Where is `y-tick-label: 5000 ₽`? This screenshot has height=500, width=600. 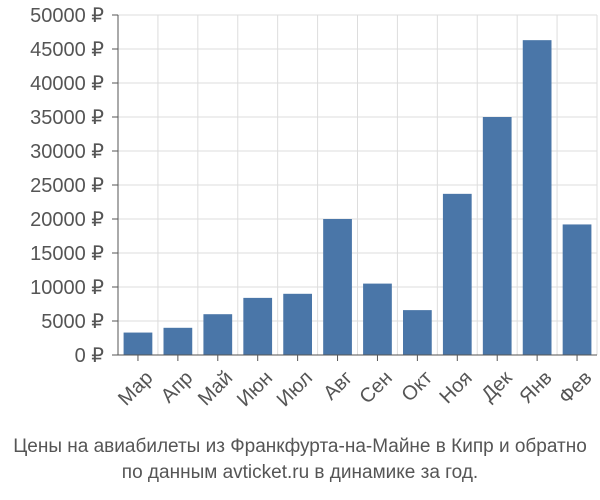
y-tick-label: 5000 ₽ is located at coordinates (72, 322).